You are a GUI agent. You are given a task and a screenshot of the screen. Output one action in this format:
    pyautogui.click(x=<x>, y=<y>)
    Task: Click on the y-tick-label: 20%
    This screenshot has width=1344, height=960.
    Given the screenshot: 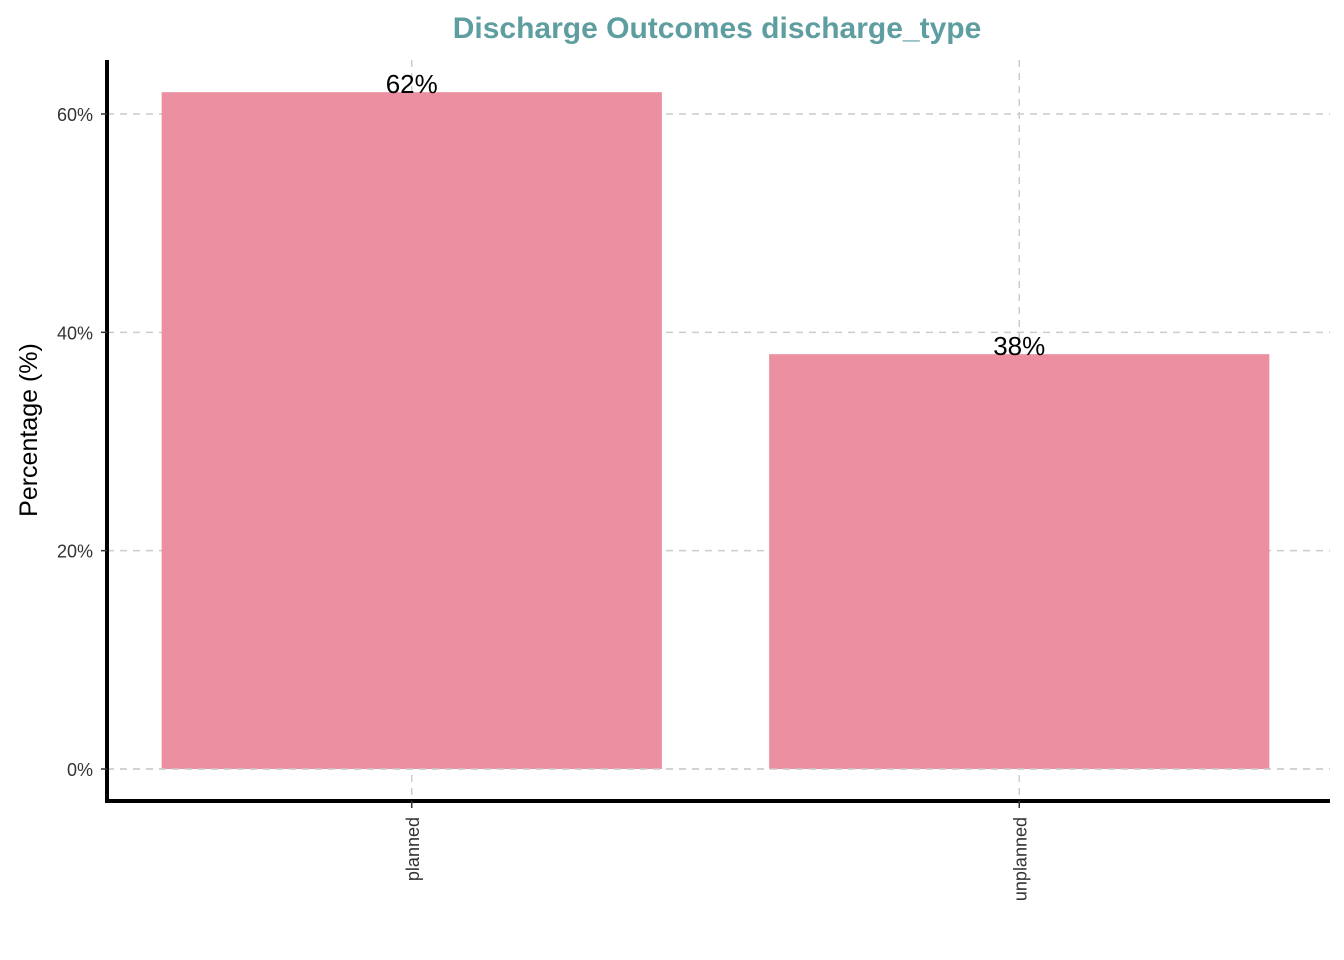 What is the action you would take?
    pyautogui.click(x=75, y=552)
    